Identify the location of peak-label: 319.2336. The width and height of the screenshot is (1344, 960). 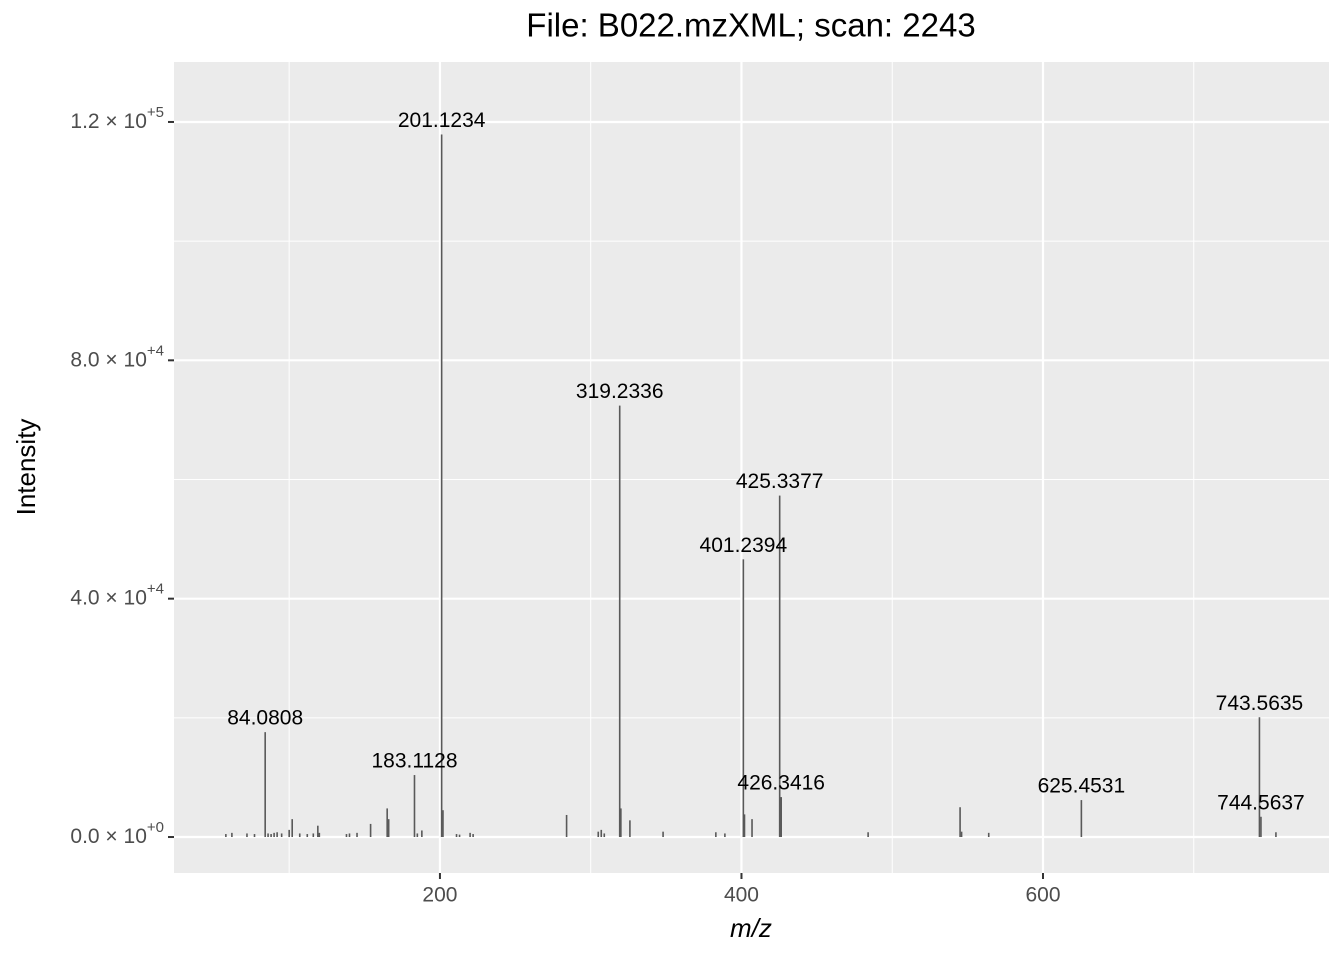
(620, 391).